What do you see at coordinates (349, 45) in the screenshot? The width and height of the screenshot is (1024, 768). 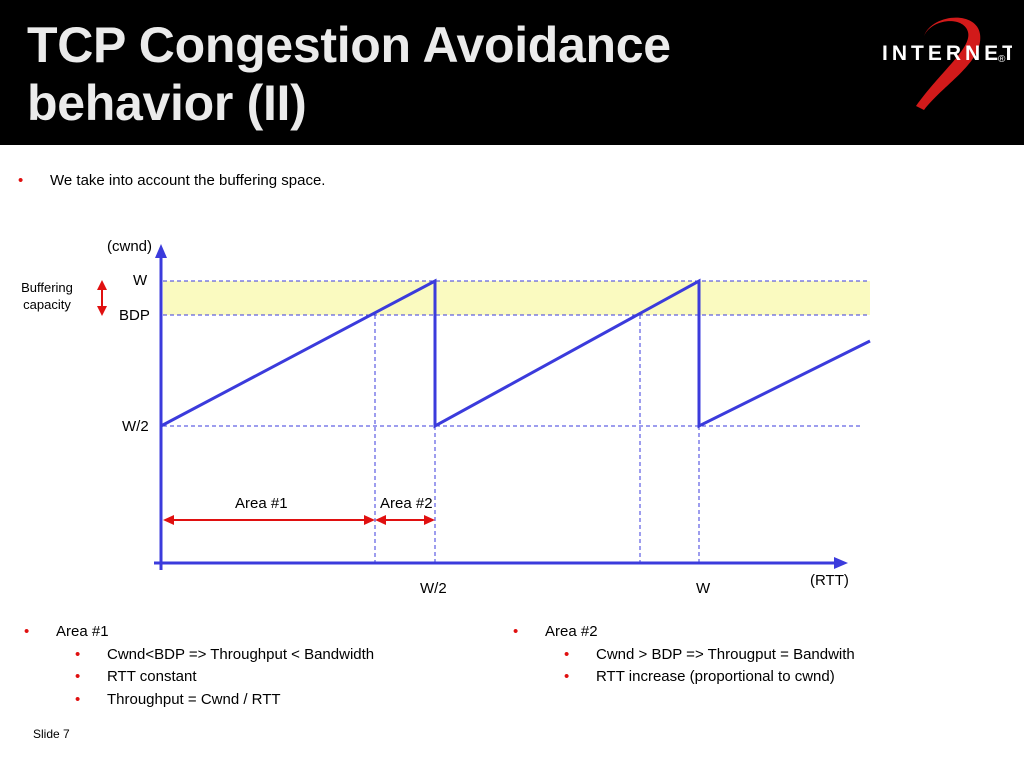 I see `title-line-1: TCP Congestion Avoidance` at bounding box center [349, 45].